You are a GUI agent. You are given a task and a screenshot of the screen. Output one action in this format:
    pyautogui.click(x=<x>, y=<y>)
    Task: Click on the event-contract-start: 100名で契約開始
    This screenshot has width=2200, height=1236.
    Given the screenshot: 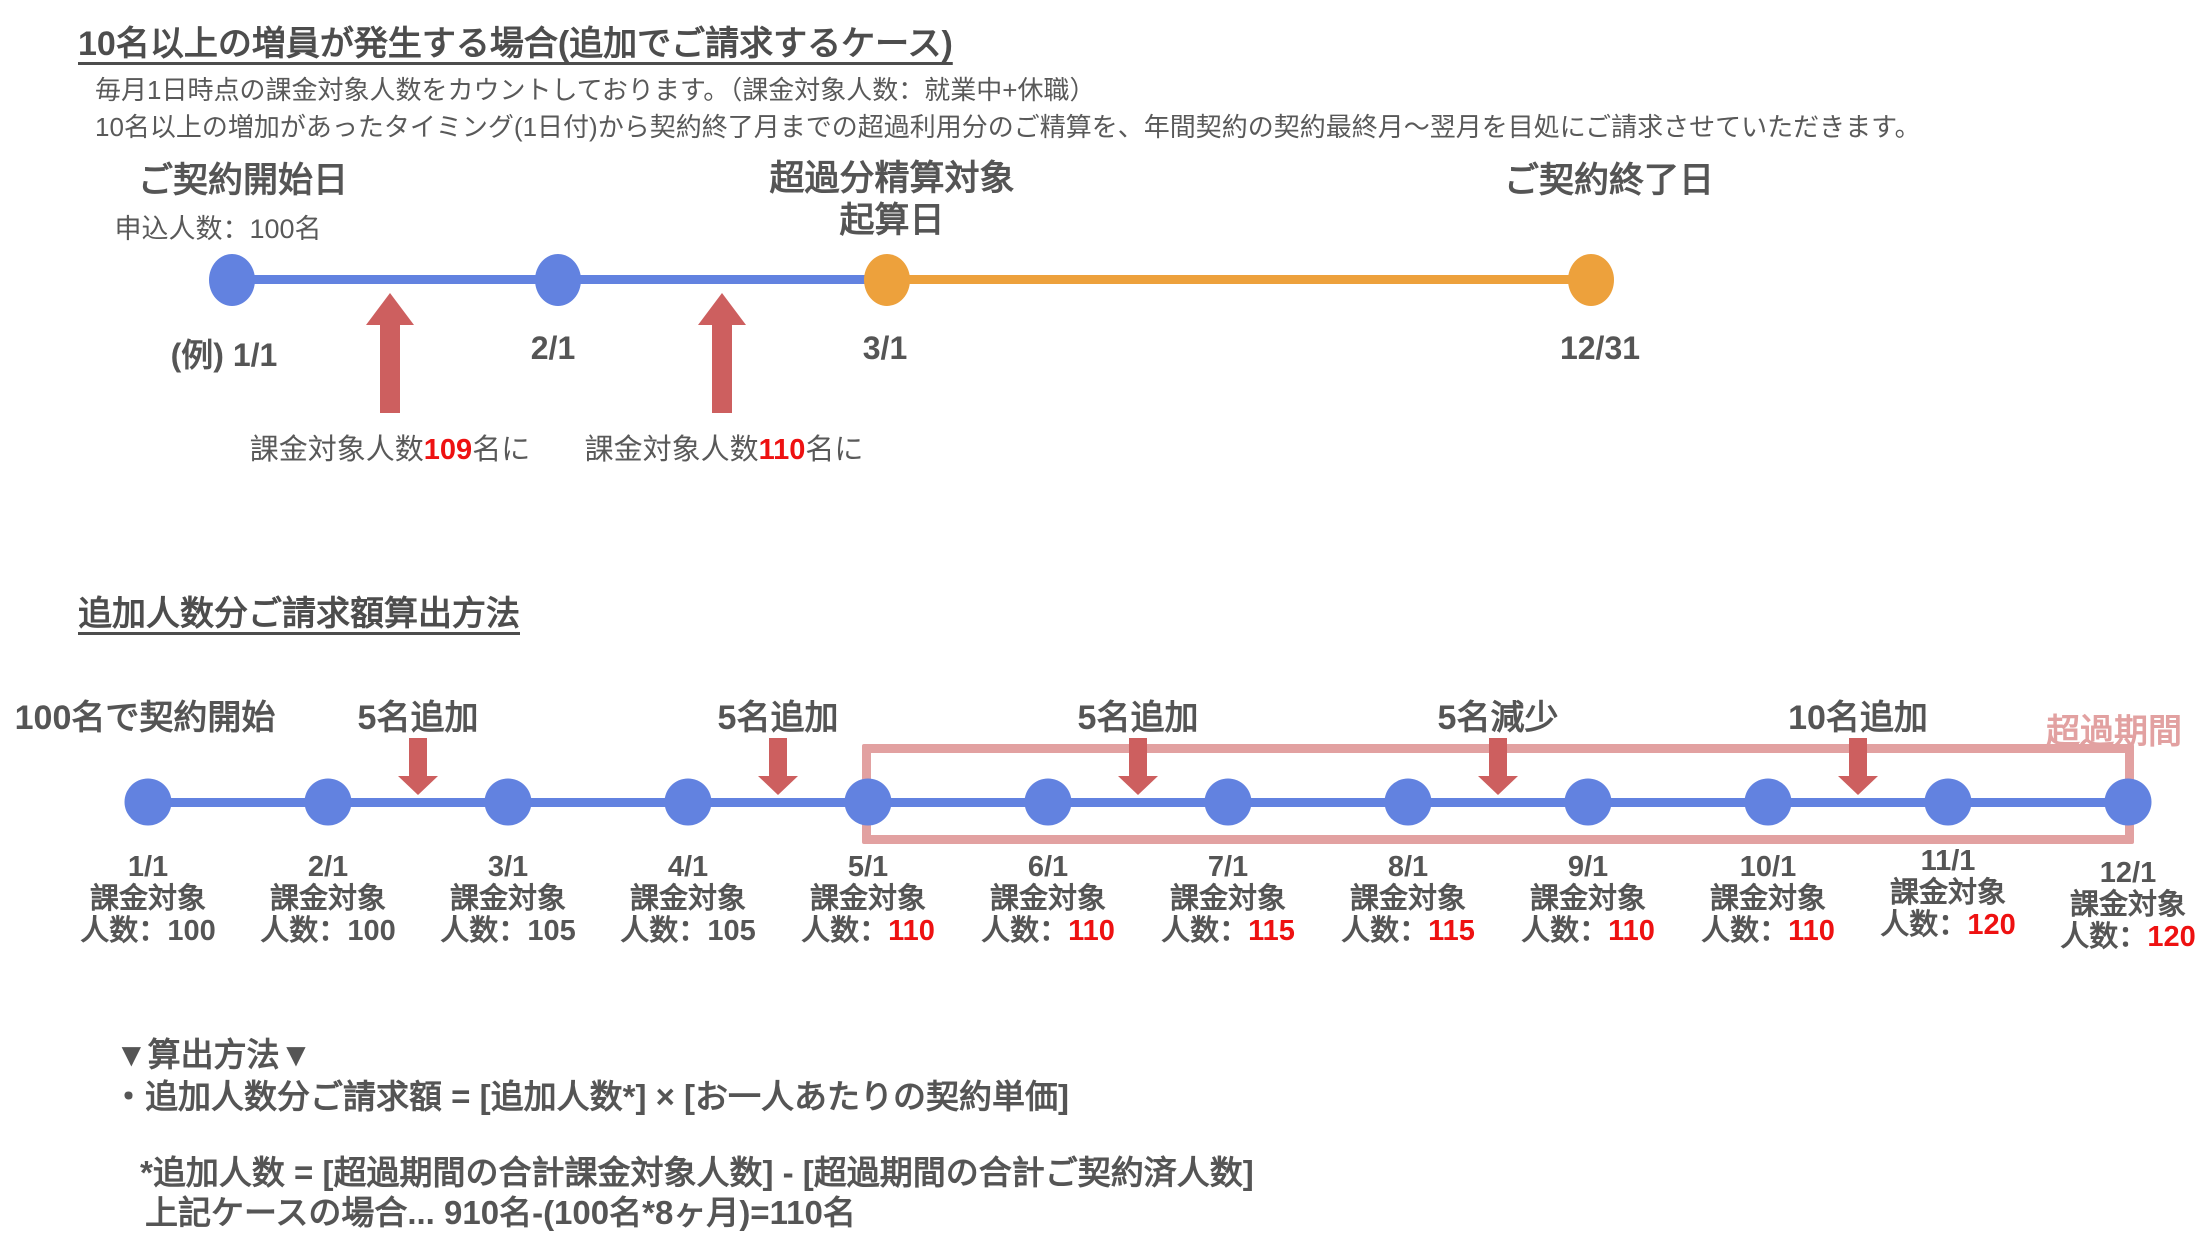 What is the action you would take?
    pyautogui.click(x=145, y=718)
    